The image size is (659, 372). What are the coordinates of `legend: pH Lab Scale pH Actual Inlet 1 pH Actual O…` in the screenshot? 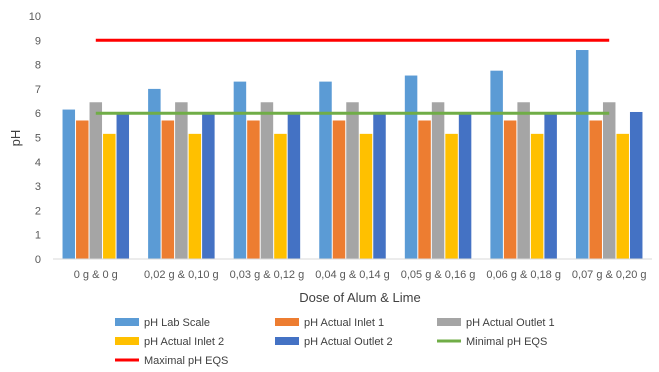 It's located at (335, 342).